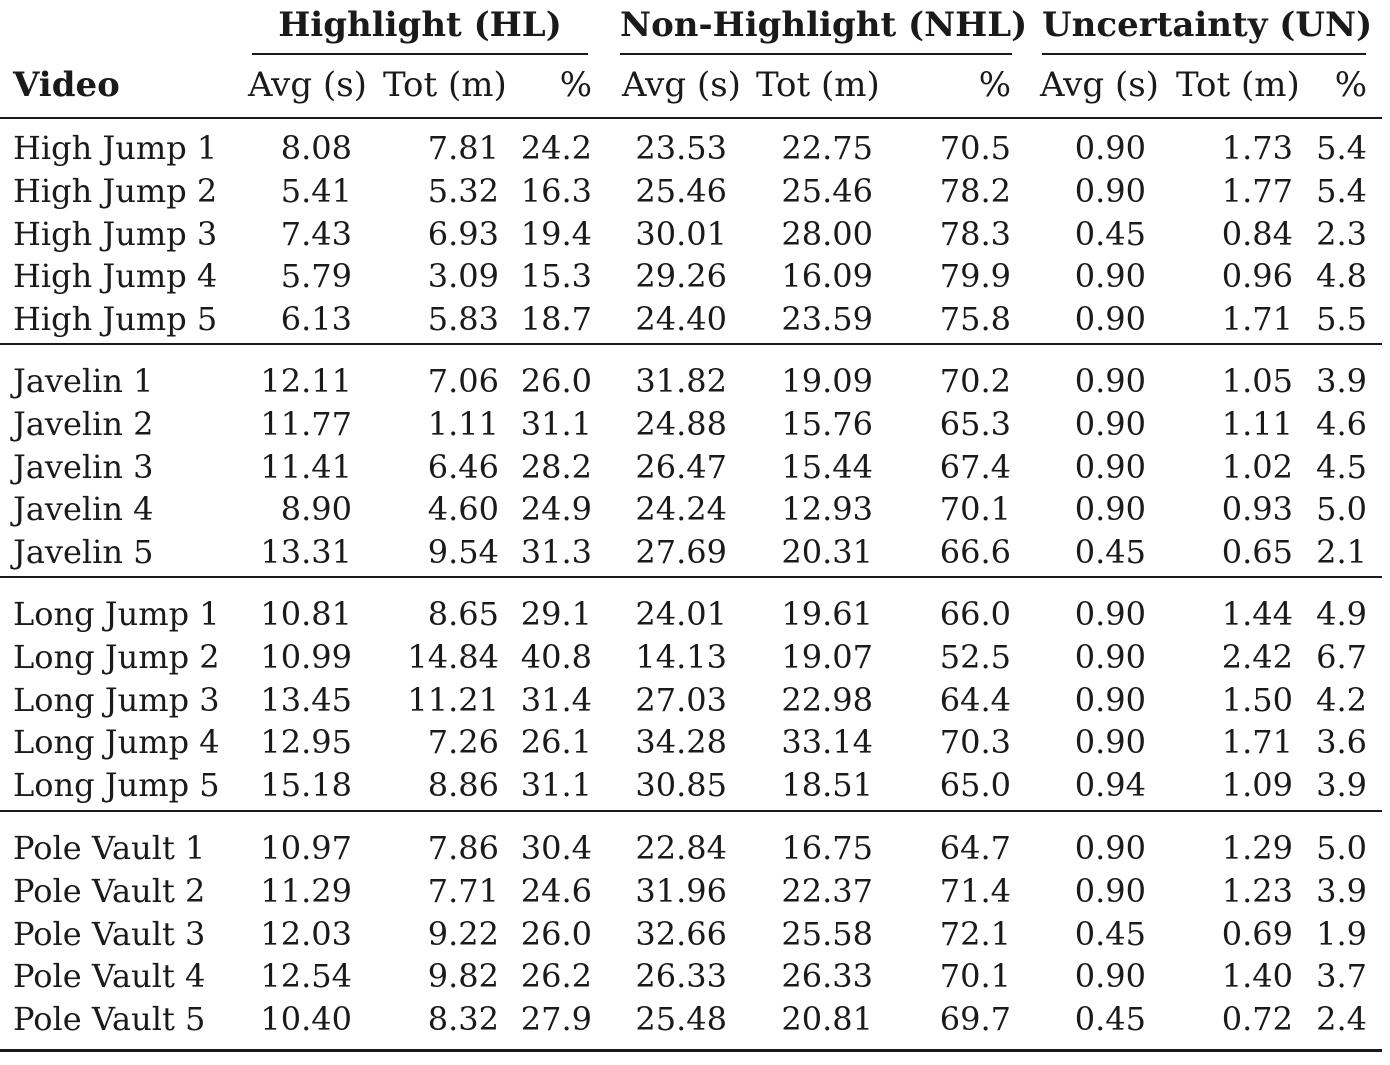 This screenshot has height=1065, width=1390. I want to click on value-cell: 11.77, so click(306, 423).